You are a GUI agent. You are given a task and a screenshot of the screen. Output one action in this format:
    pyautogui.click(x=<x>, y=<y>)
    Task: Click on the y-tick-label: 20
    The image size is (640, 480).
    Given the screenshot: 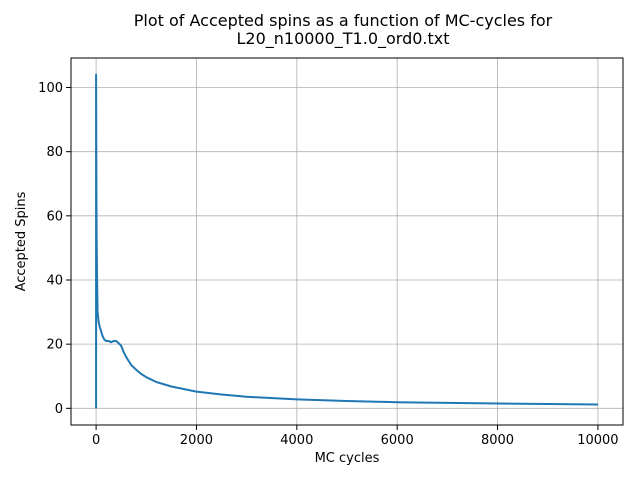 What is the action you would take?
    pyautogui.click(x=54, y=345)
    